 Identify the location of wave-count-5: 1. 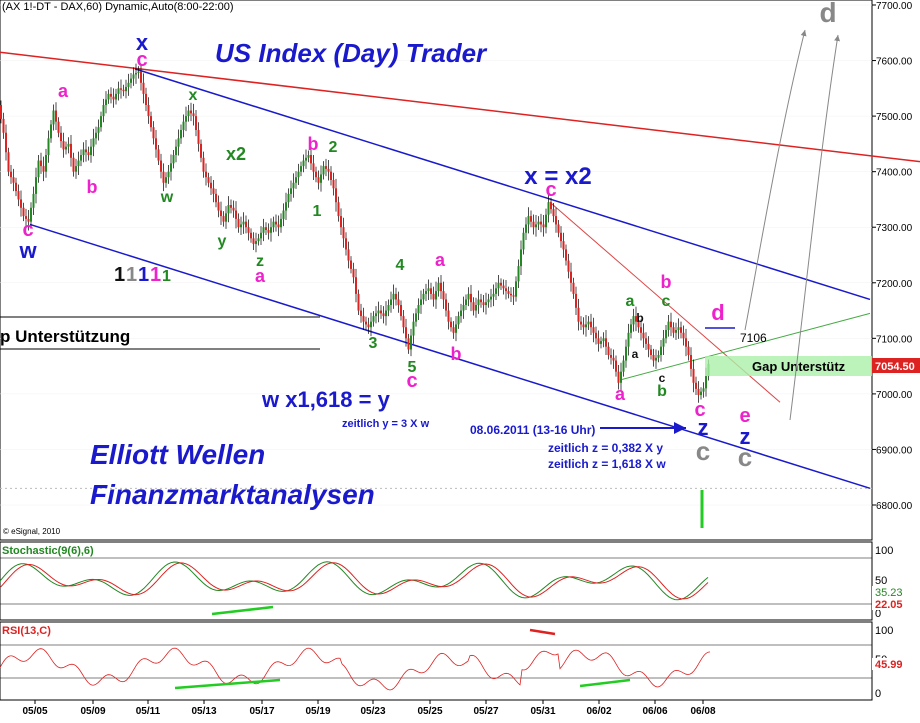
(166, 276).